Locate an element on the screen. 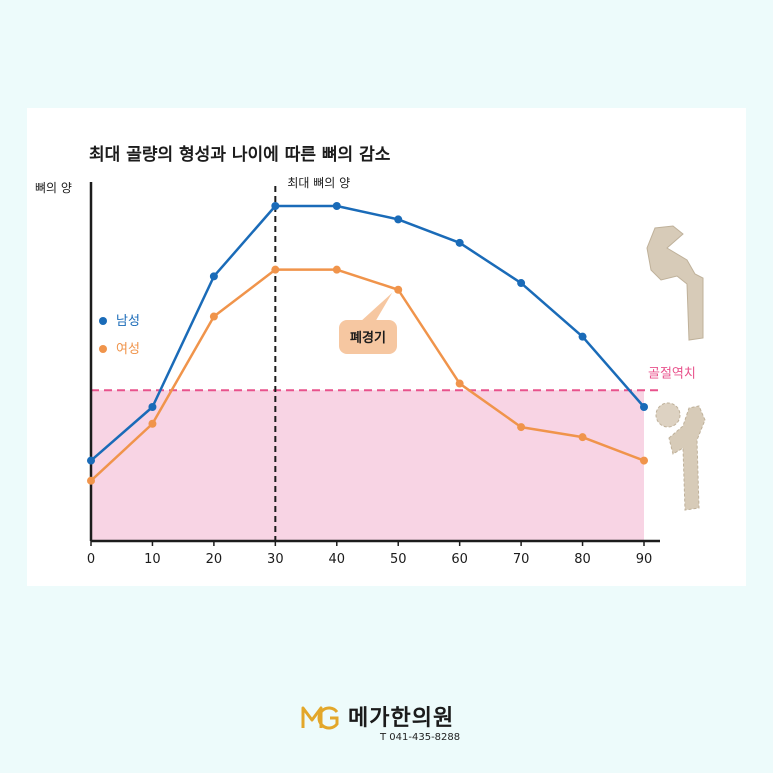 This screenshot has height=773, width=773. fracture-zone is located at coordinates (367, 465).